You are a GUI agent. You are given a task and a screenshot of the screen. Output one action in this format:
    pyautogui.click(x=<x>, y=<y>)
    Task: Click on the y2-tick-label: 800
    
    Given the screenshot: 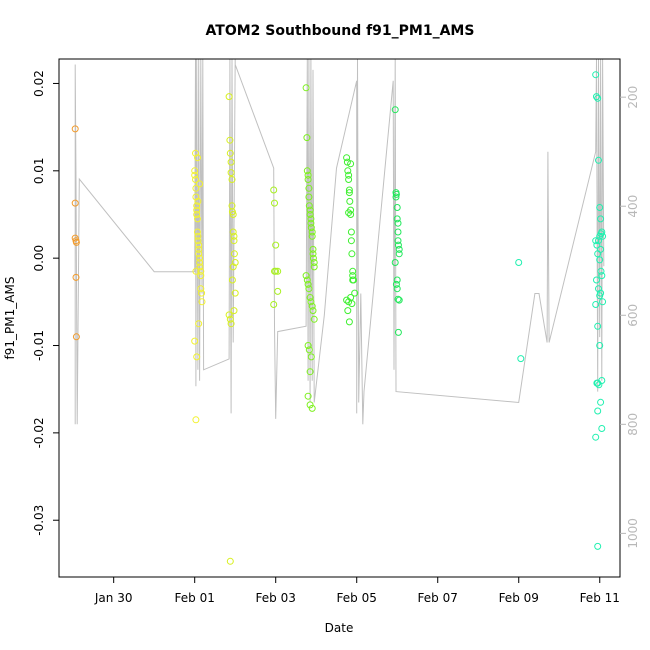 What is the action you would take?
    pyautogui.click(x=633, y=424)
    